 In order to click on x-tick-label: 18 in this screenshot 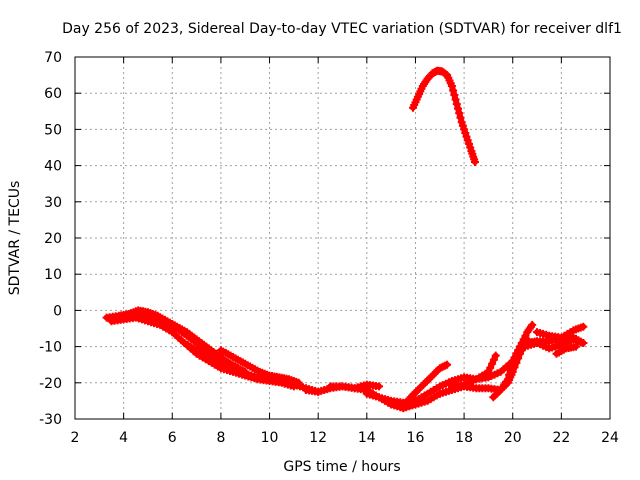, I will do `click(464, 438)`.